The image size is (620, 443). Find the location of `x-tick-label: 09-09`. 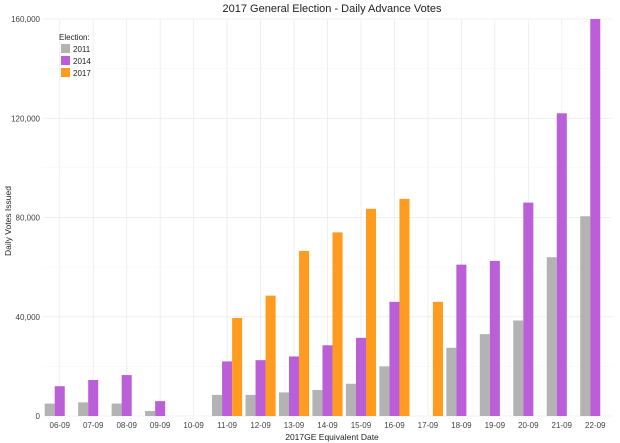

x-tick-label: 09-09 is located at coordinates (160, 425).